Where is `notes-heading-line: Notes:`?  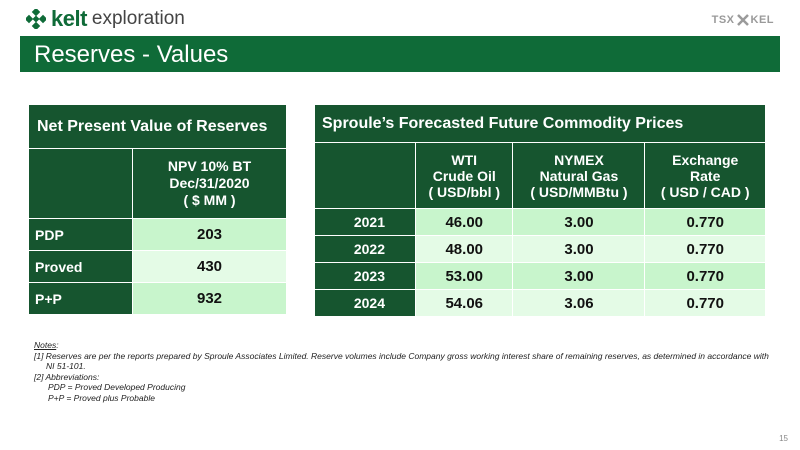
notes-heading-line: Notes: is located at coordinates (46, 345).